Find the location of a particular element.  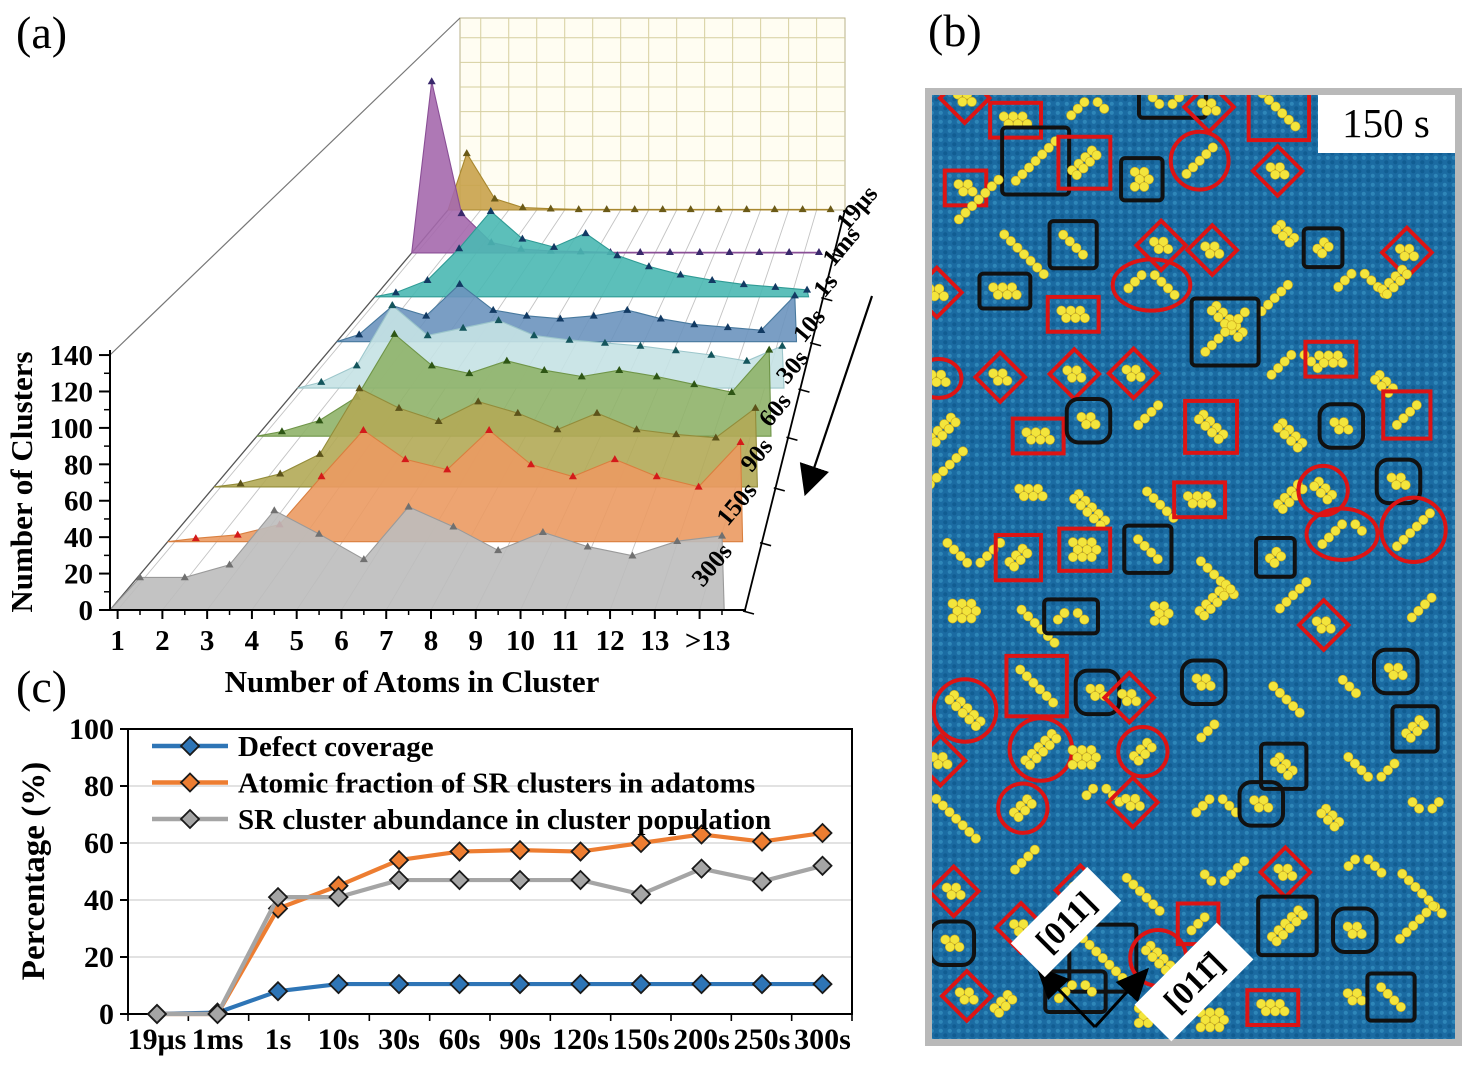

panel-a-label: (a) is located at coordinates (42, 32).